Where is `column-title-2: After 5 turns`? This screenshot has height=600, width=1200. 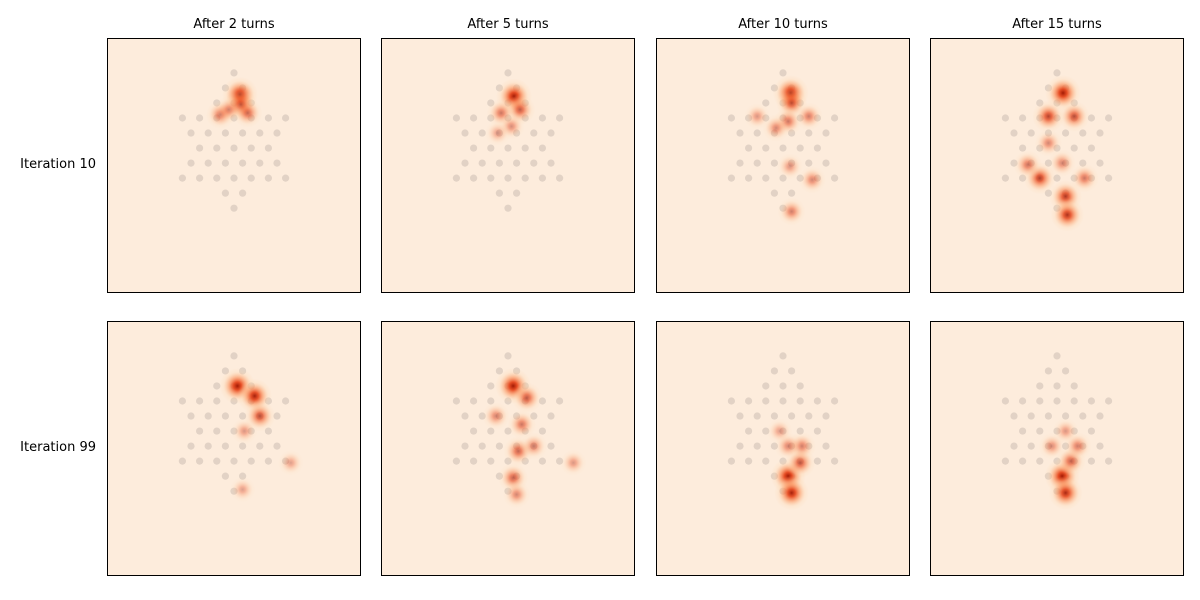
column-title-2: After 5 turns is located at coordinates (508, 24).